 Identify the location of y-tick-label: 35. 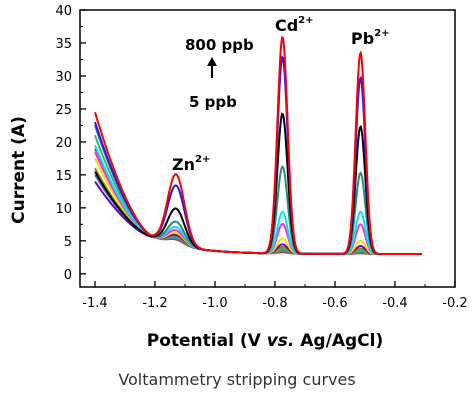
(63, 44).